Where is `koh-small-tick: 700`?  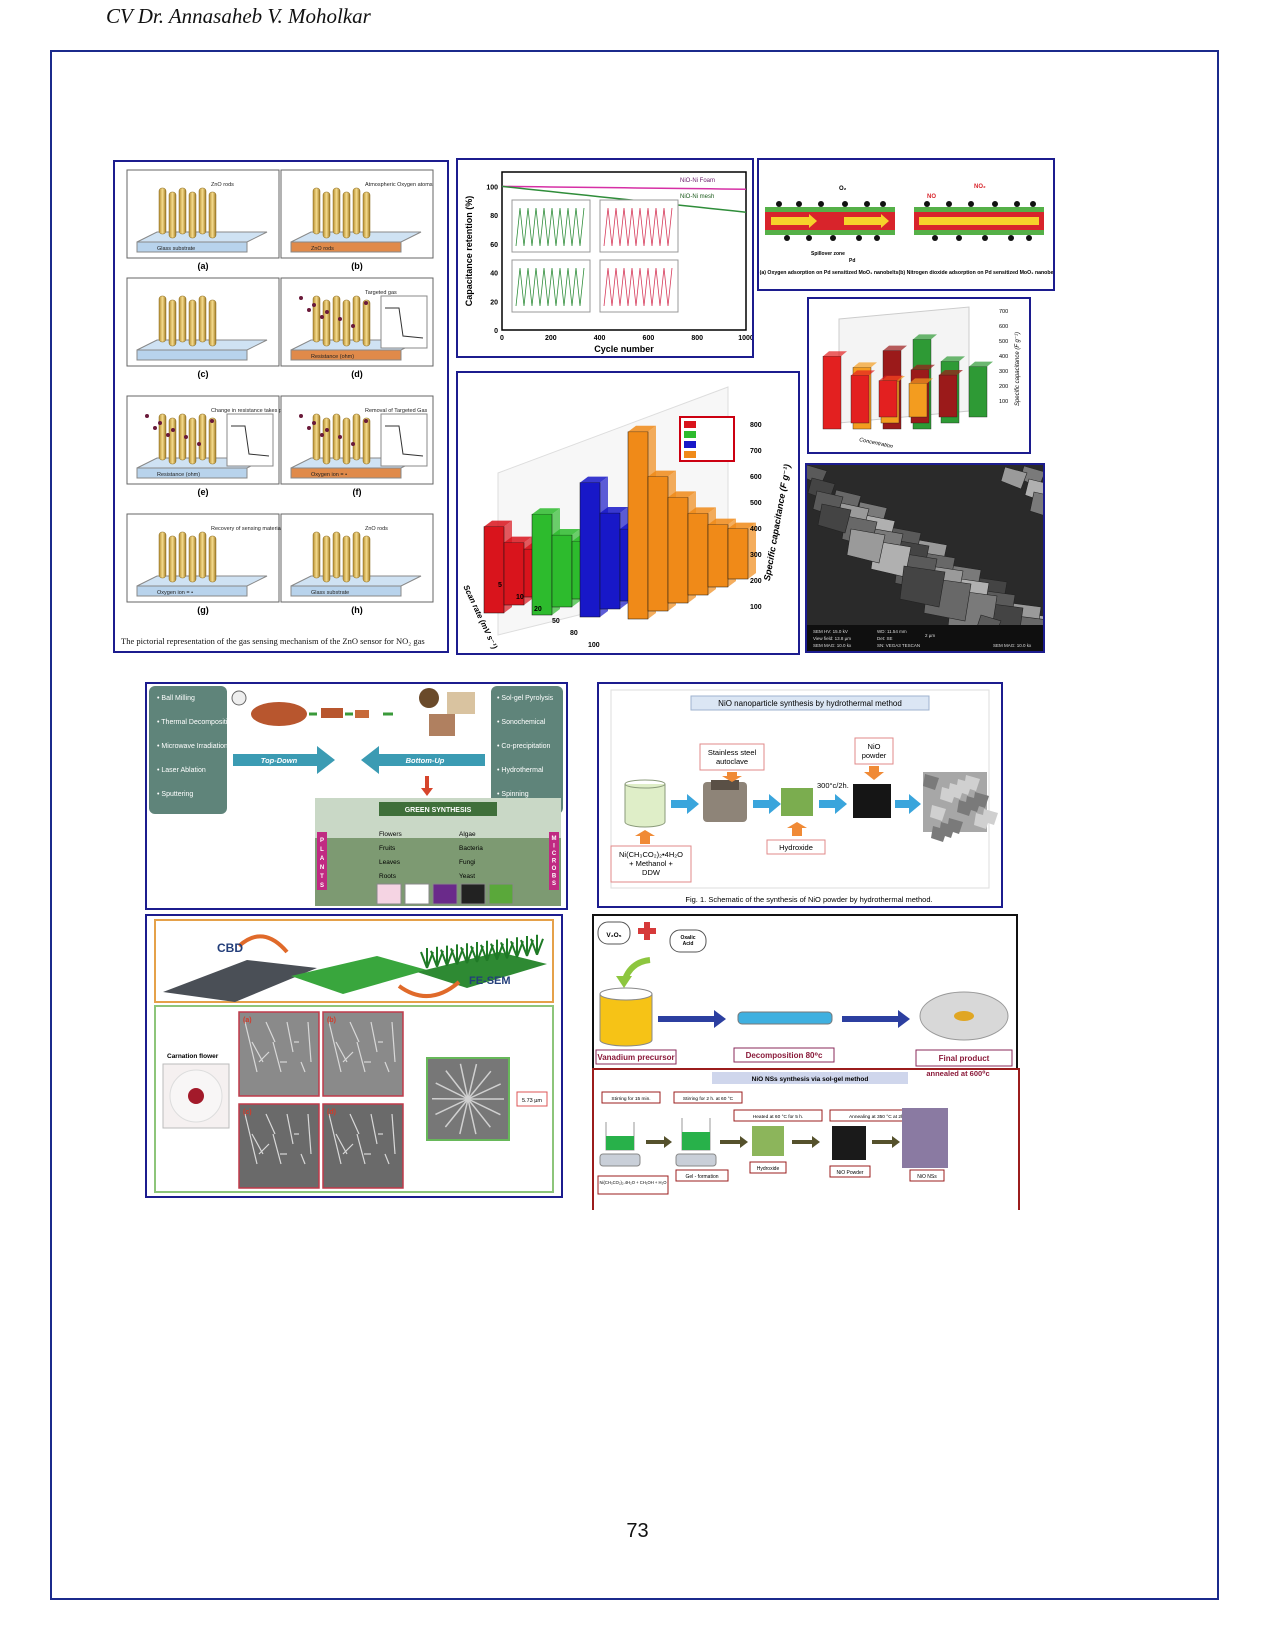
koh-small-tick: 700 is located at coordinates (1003, 312).